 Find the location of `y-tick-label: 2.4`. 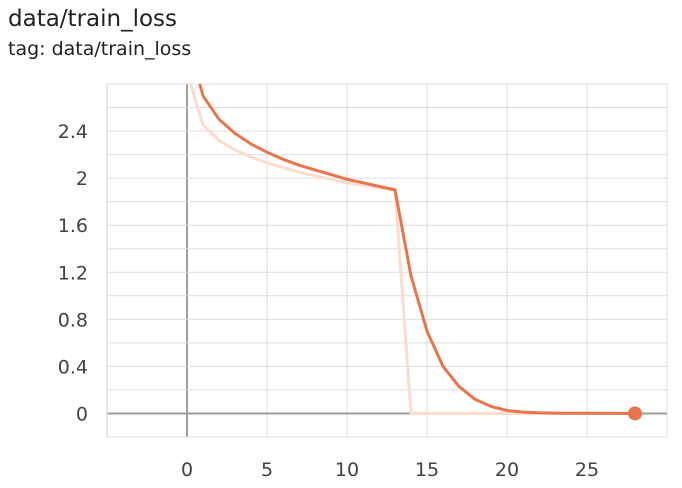

y-tick-label: 2.4 is located at coordinates (73, 132).